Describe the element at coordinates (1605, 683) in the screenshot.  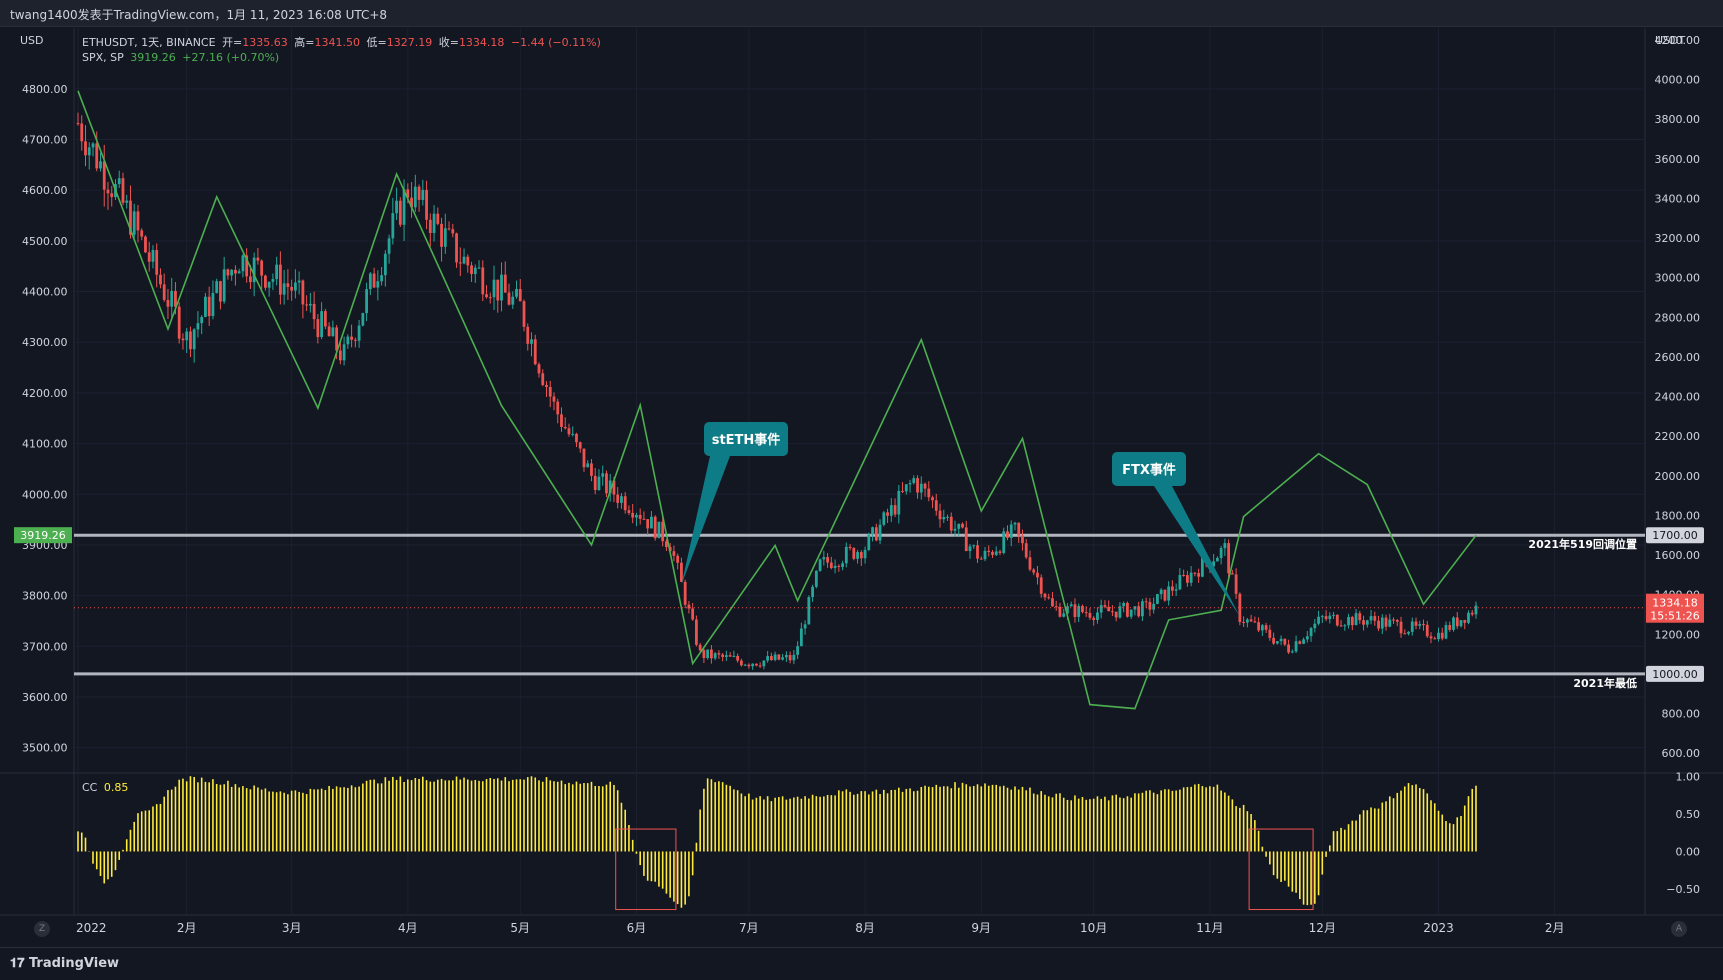
I see `level-label: 2021年最低` at that location.